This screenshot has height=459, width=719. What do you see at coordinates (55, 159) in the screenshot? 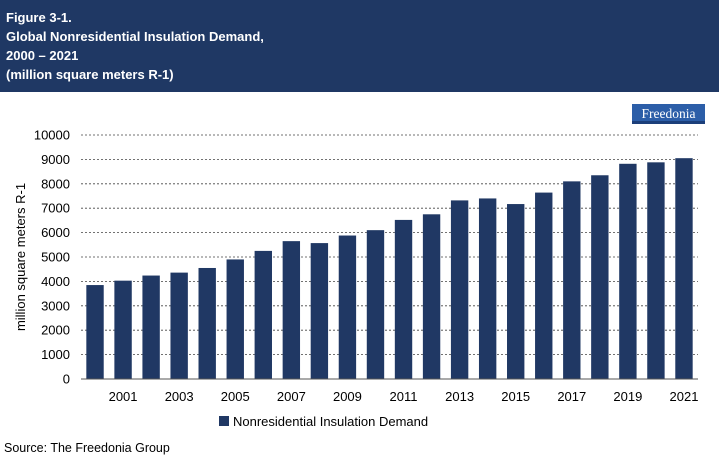
I see `y-tick-label: 9000` at bounding box center [55, 159].